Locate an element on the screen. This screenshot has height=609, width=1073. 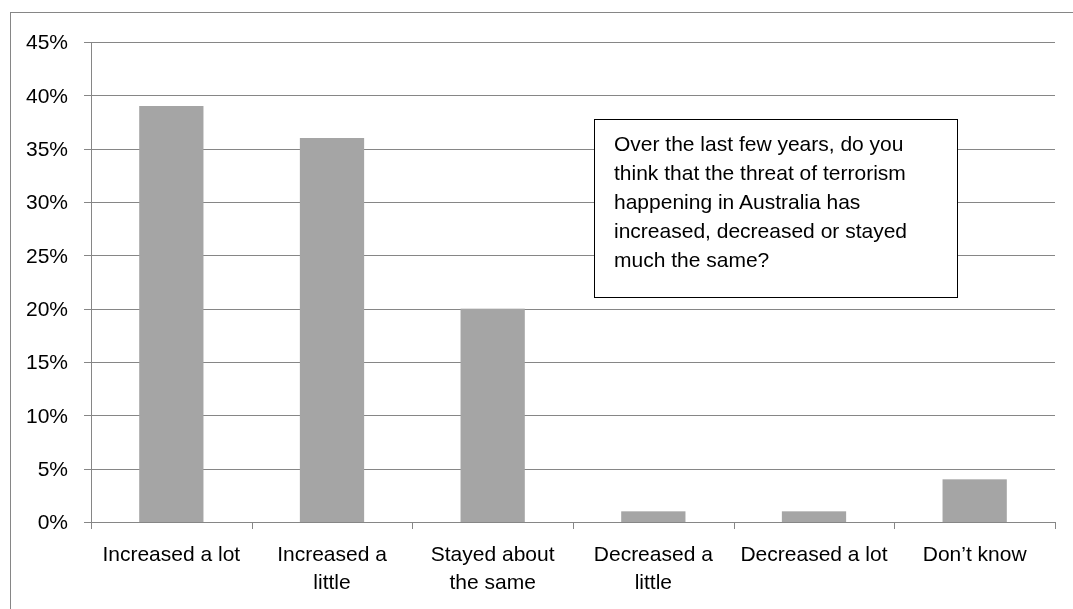
y-tick-label: 40% is located at coordinates (46, 95).